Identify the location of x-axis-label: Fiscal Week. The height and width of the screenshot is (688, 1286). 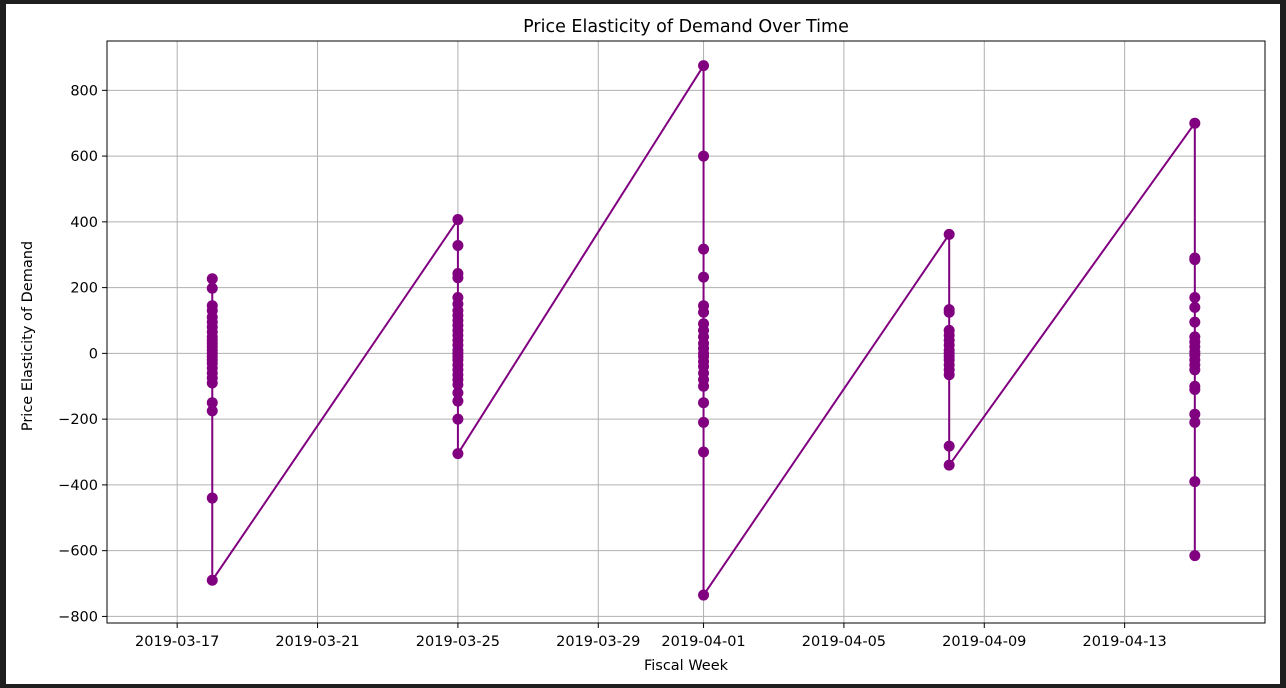
(686, 666).